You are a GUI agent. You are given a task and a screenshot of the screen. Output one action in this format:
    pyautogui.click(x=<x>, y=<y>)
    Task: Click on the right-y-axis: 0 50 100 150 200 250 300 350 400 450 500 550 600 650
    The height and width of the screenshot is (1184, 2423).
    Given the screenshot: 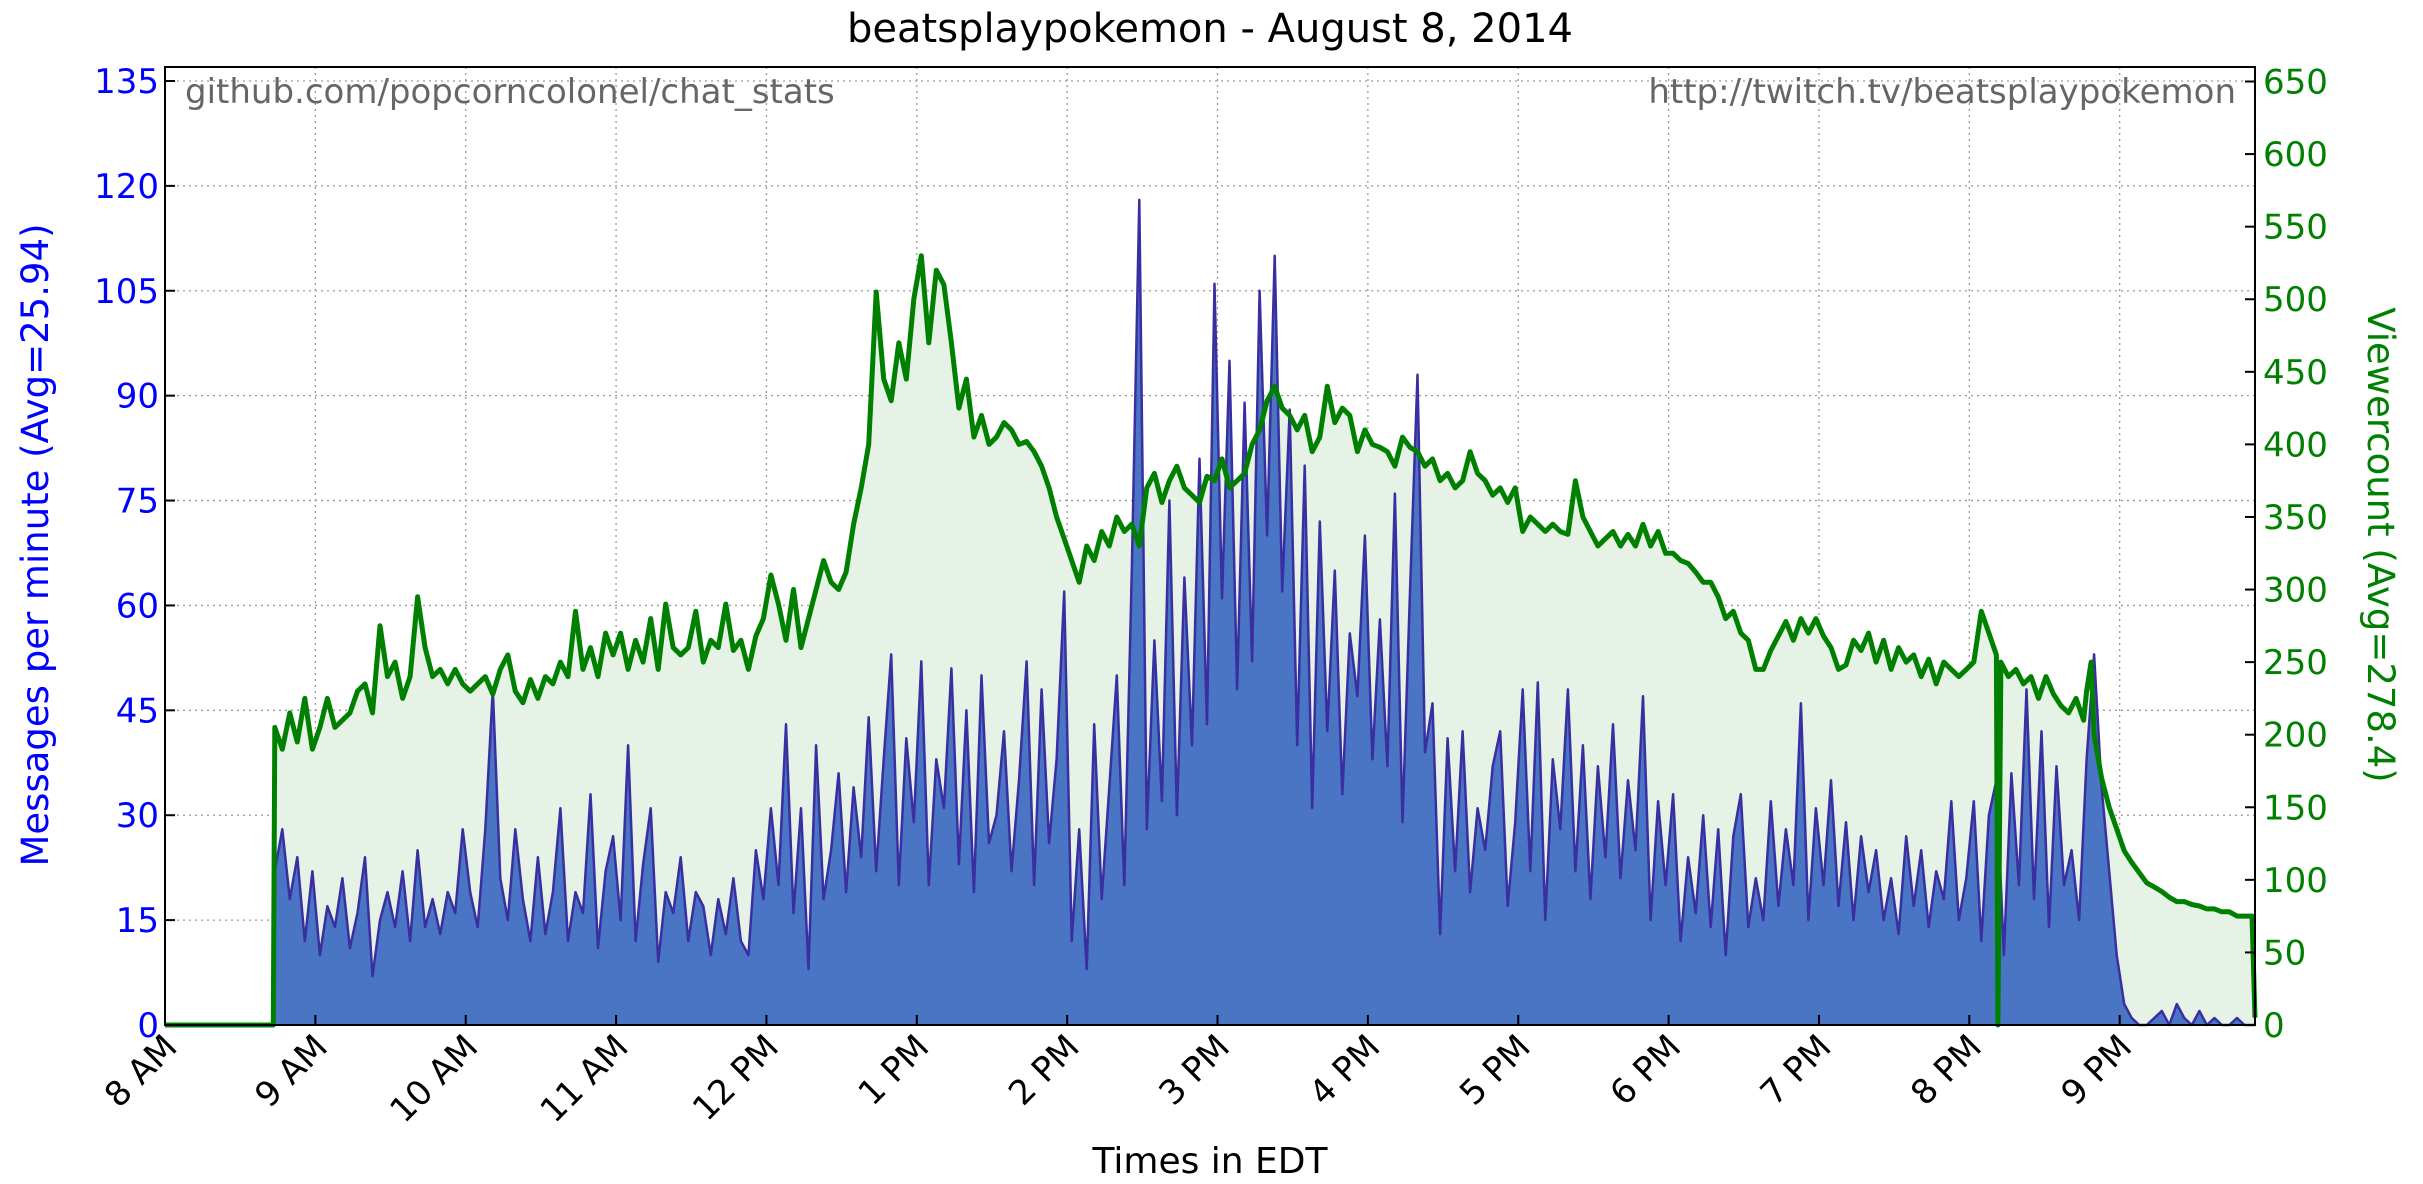 What is the action you would take?
    pyautogui.click(x=2286, y=554)
    